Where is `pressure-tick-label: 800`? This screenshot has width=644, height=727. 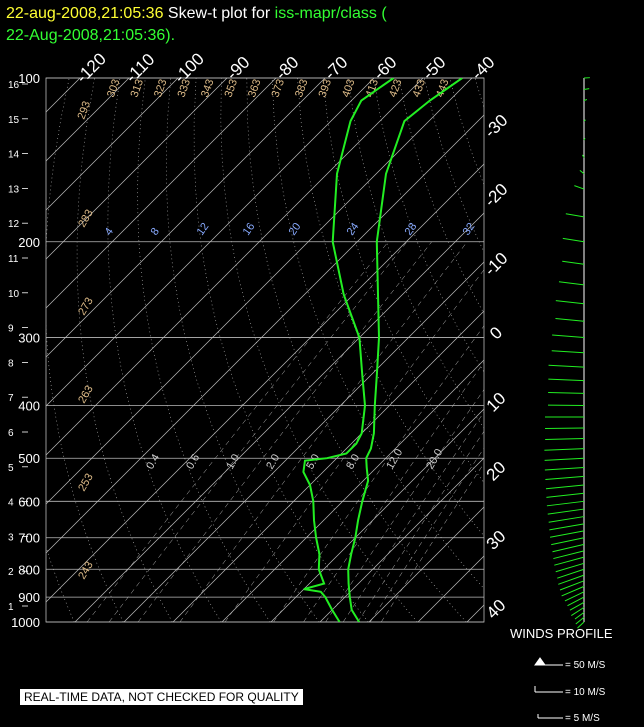 pressure-tick-label: 800 is located at coordinates (29, 569).